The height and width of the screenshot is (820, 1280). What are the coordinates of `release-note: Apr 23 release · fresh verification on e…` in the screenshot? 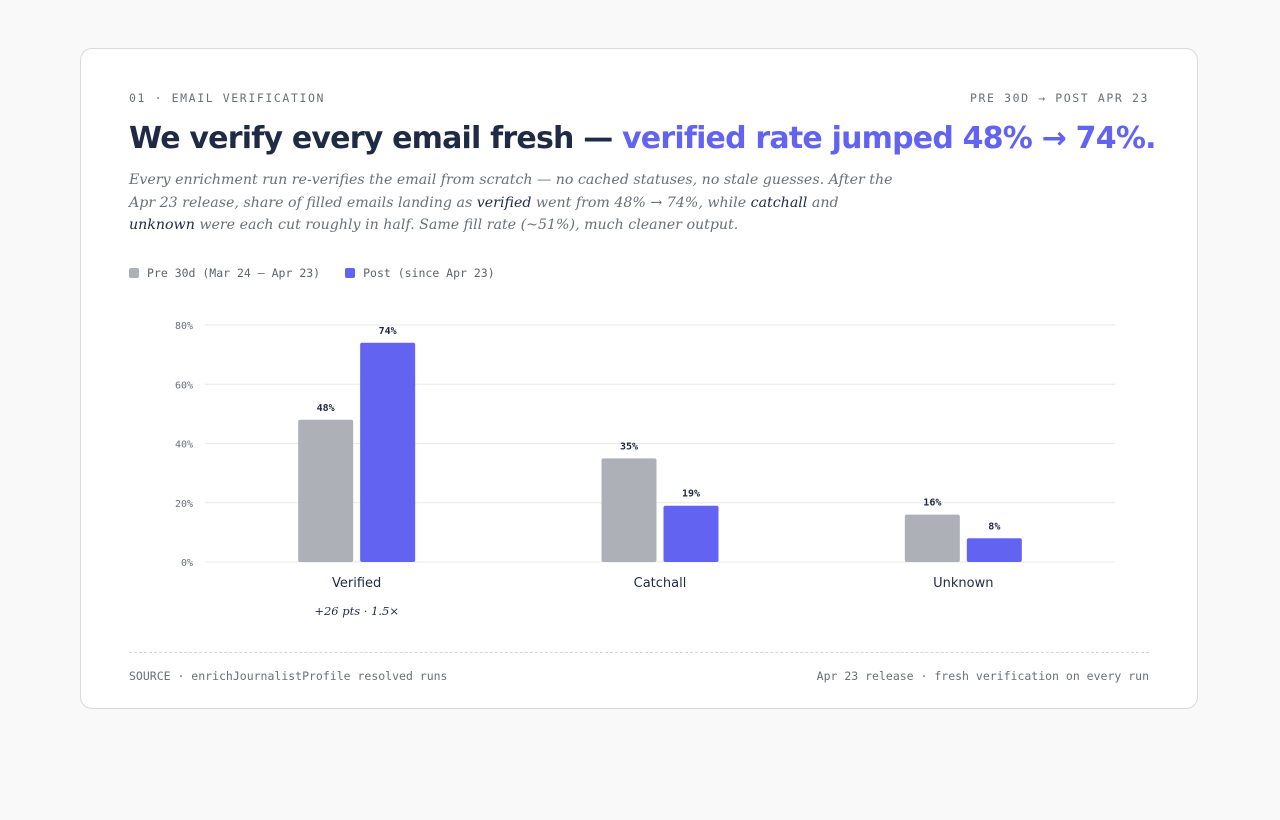 It's located at (982, 676).